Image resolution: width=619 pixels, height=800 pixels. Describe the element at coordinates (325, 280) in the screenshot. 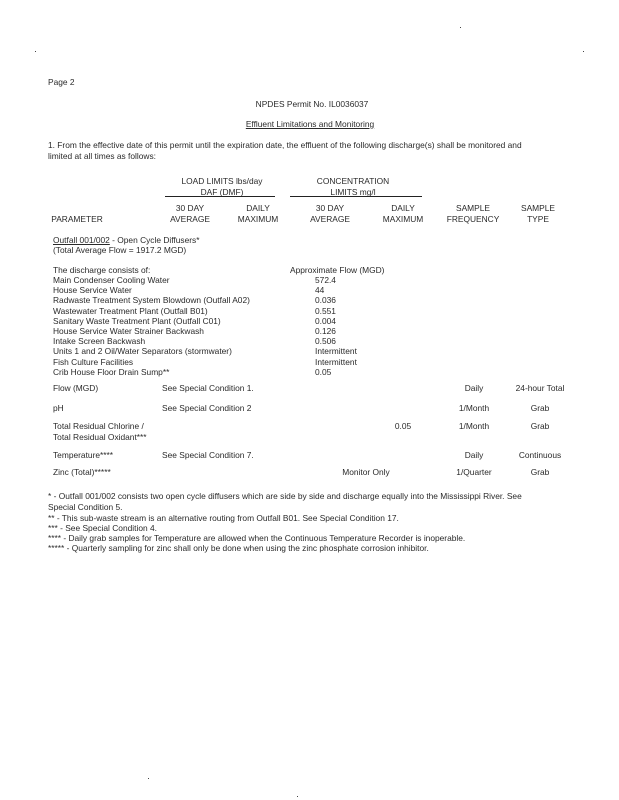

I see `discharge-item-flow: 572.4` at that location.